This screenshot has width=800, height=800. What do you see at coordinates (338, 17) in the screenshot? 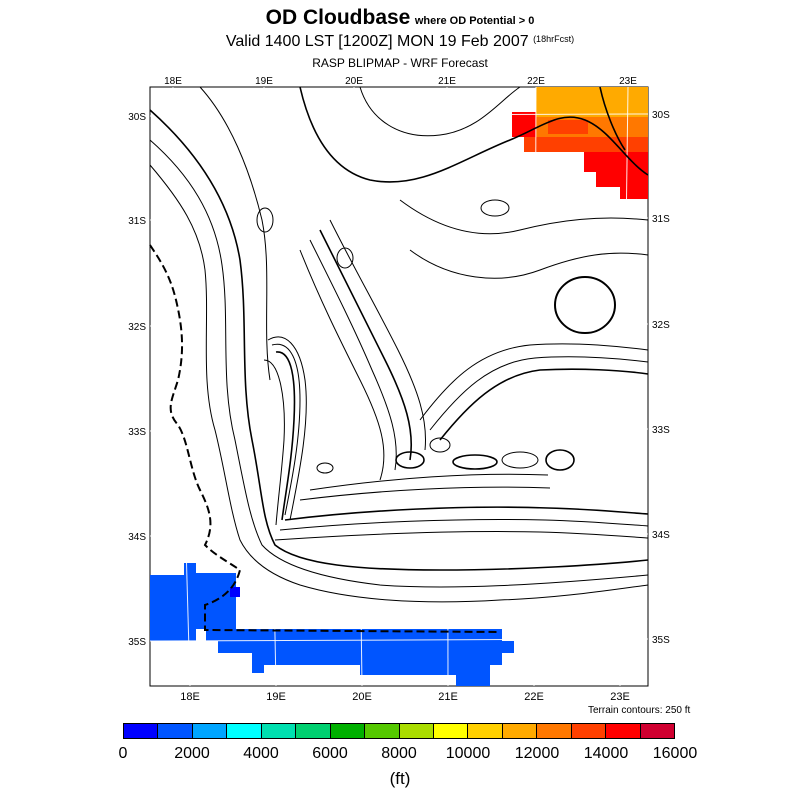
I see `title-main: OD Cloudbase` at bounding box center [338, 17].